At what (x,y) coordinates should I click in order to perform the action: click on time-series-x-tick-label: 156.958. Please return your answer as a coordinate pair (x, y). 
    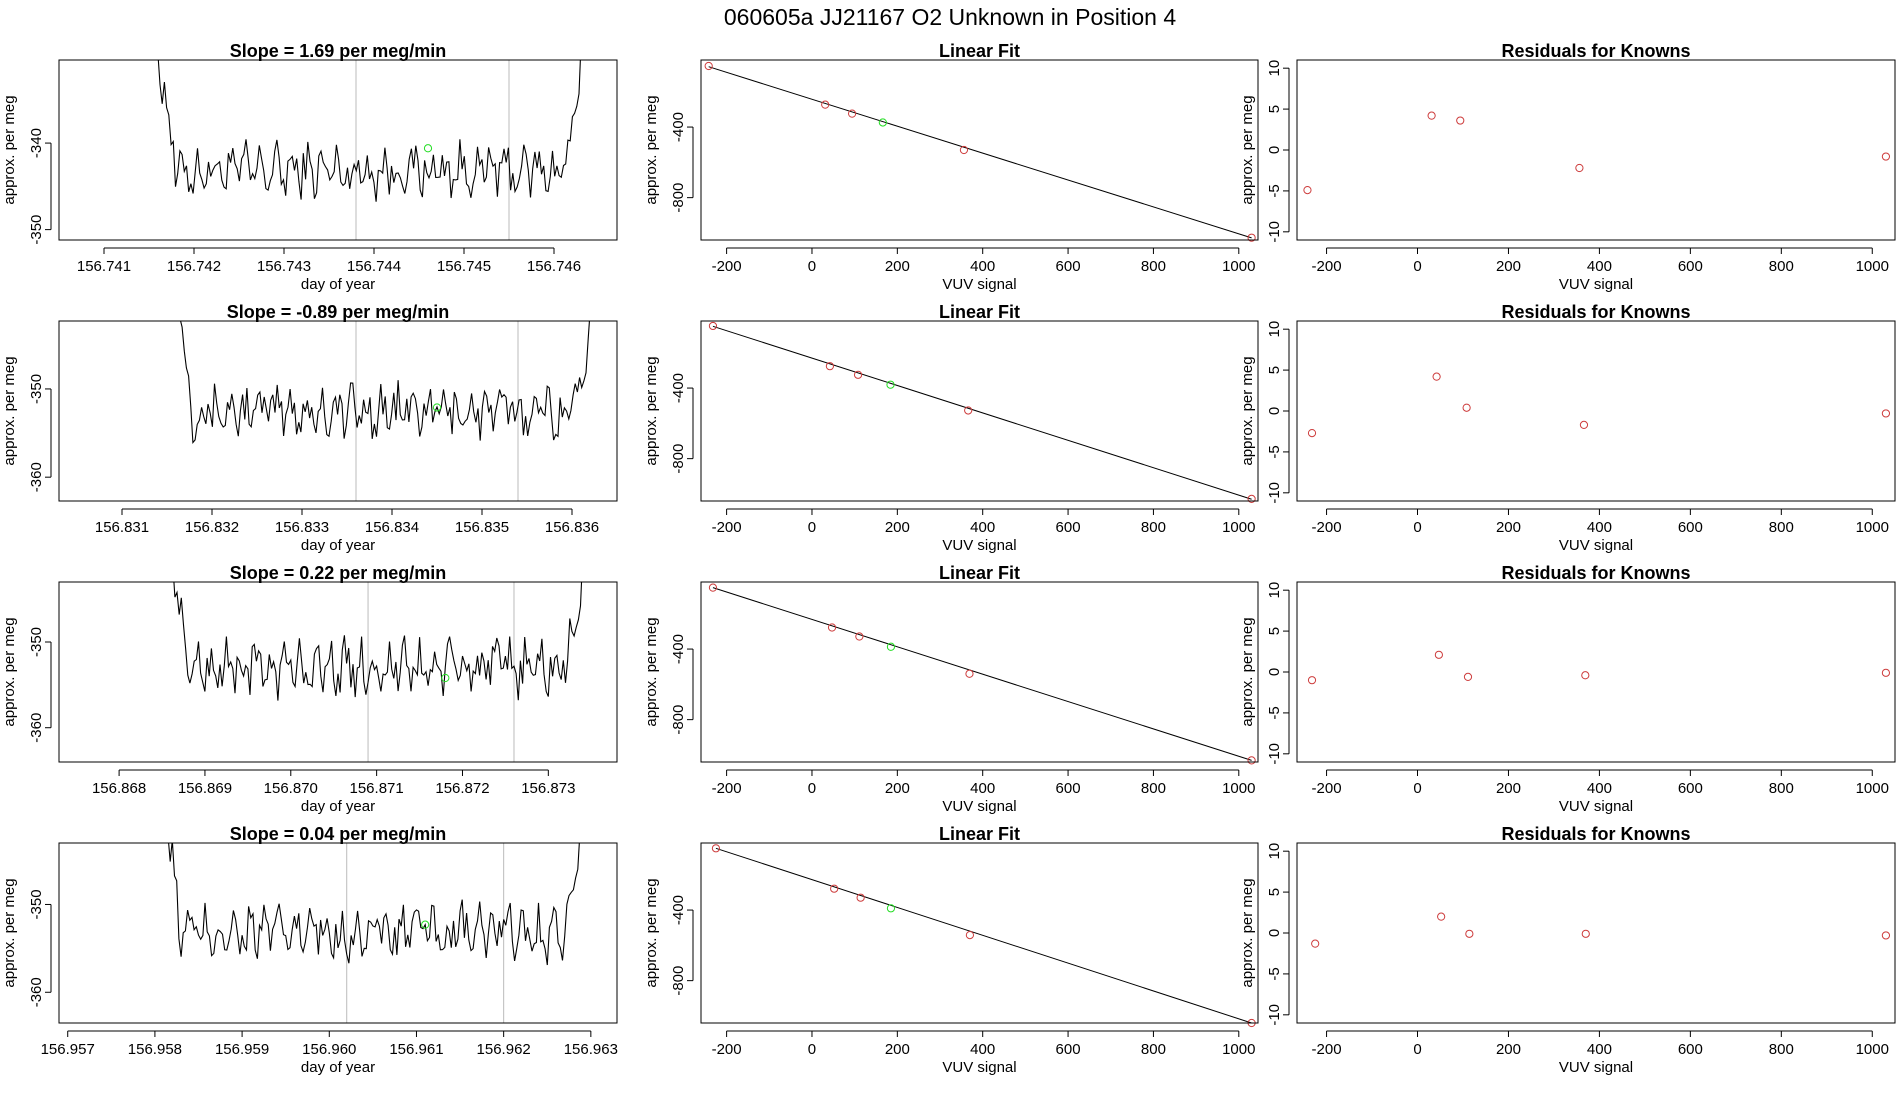
    Looking at the image, I should click on (155, 1049).